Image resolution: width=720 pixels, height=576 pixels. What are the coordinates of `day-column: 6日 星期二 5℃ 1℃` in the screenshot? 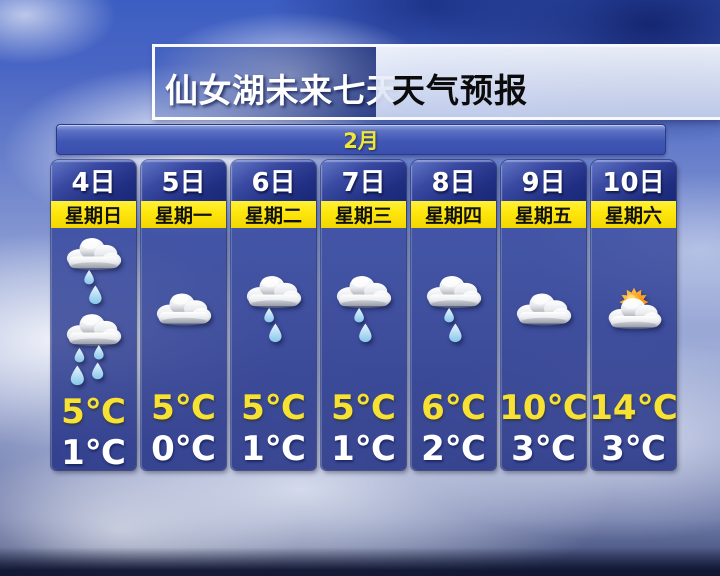 It's located at (273, 315).